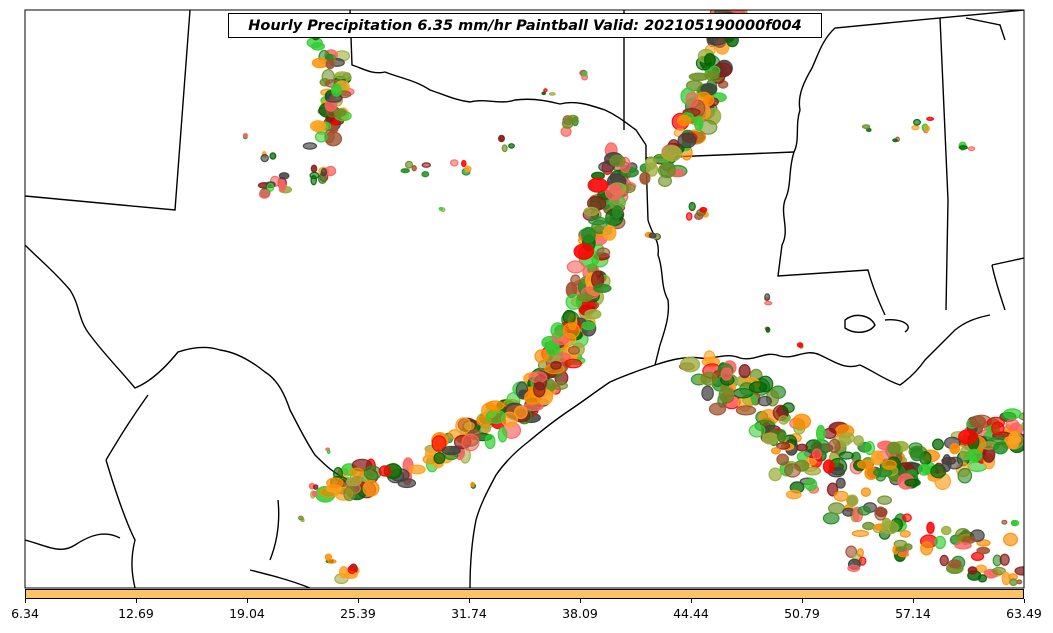  I want to click on colorbar-tick-label: 63.49, so click(1024, 613).